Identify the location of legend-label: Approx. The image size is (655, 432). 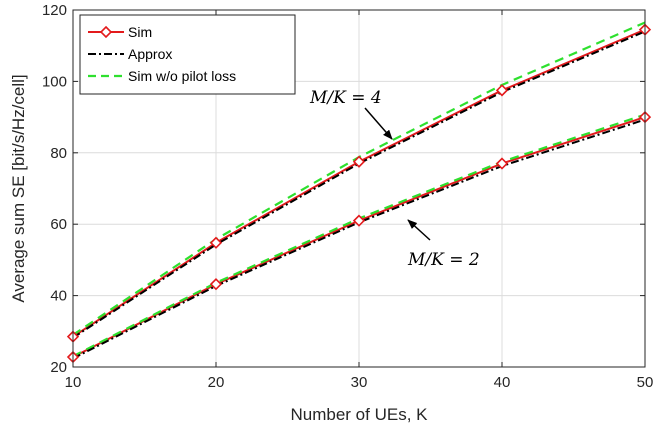
(150, 54).